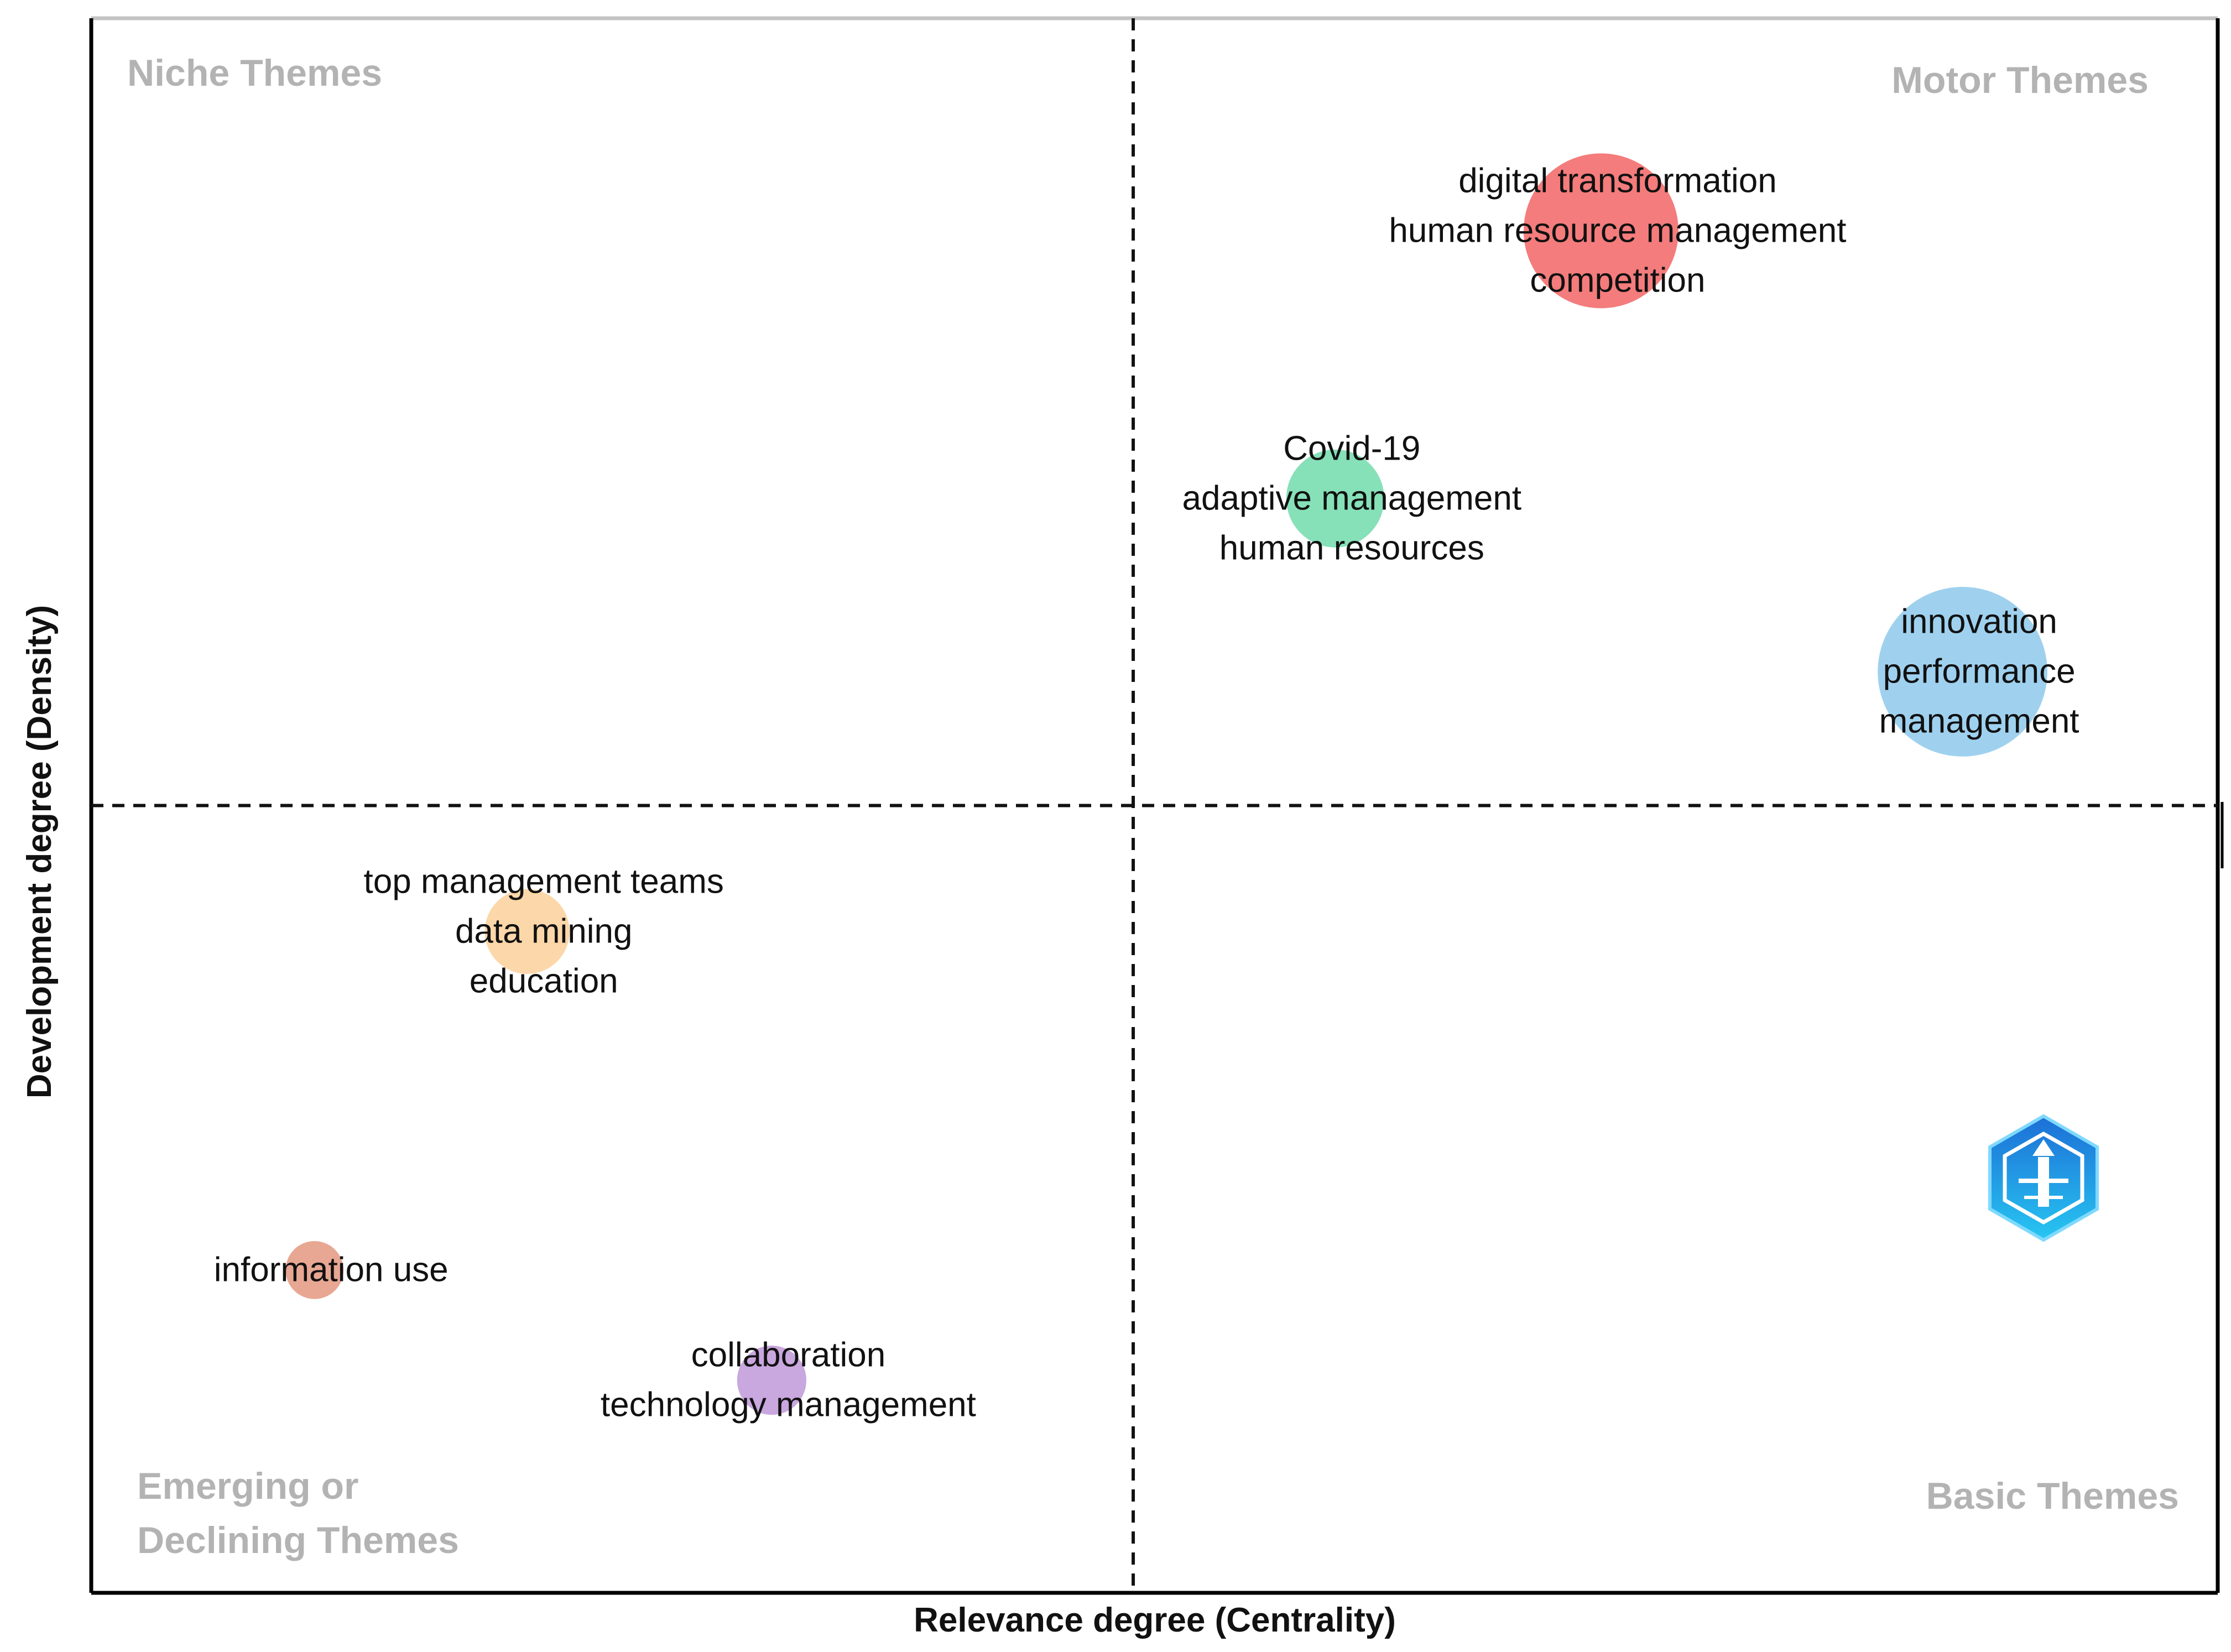 This screenshot has width=2231, height=1652. What do you see at coordinates (254, 73) in the screenshot?
I see `quadrant-label-niche: Niche Themes` at bounding box center [254, 73].